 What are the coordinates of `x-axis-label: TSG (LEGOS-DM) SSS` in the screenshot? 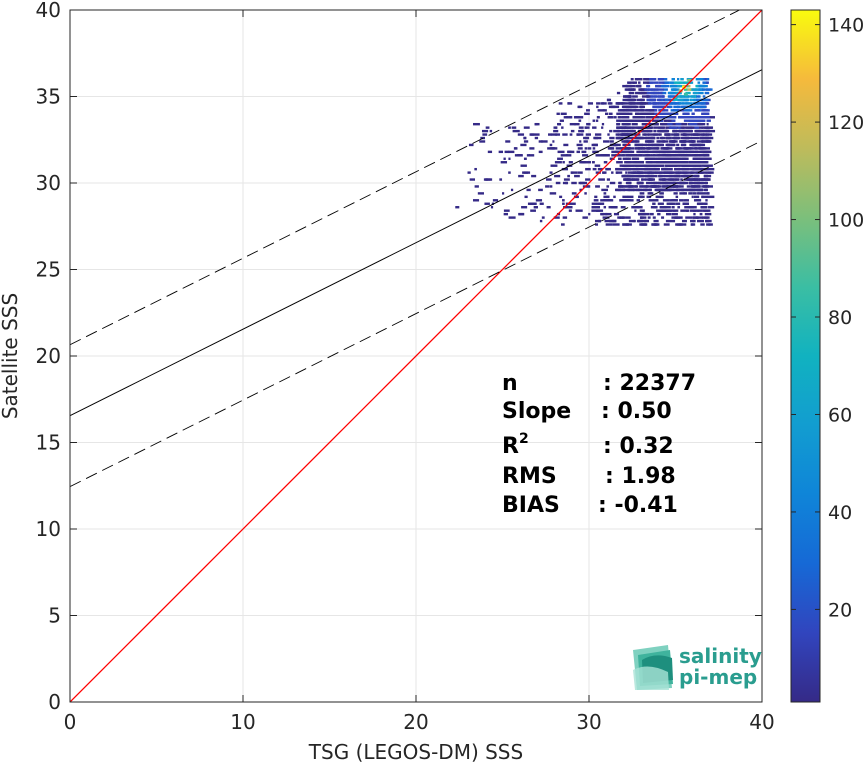 It's located at (415, 752).